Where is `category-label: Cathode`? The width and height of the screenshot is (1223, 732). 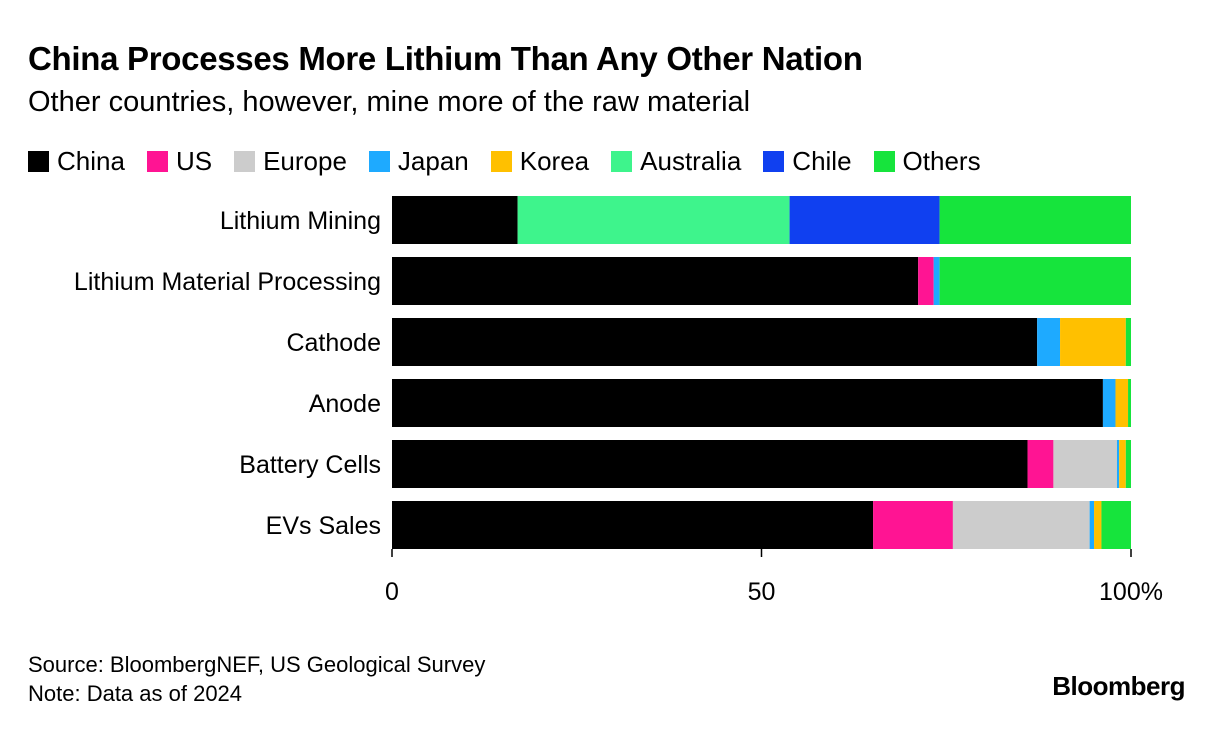 category-label: Cathode is located at coordinates (333, 343).